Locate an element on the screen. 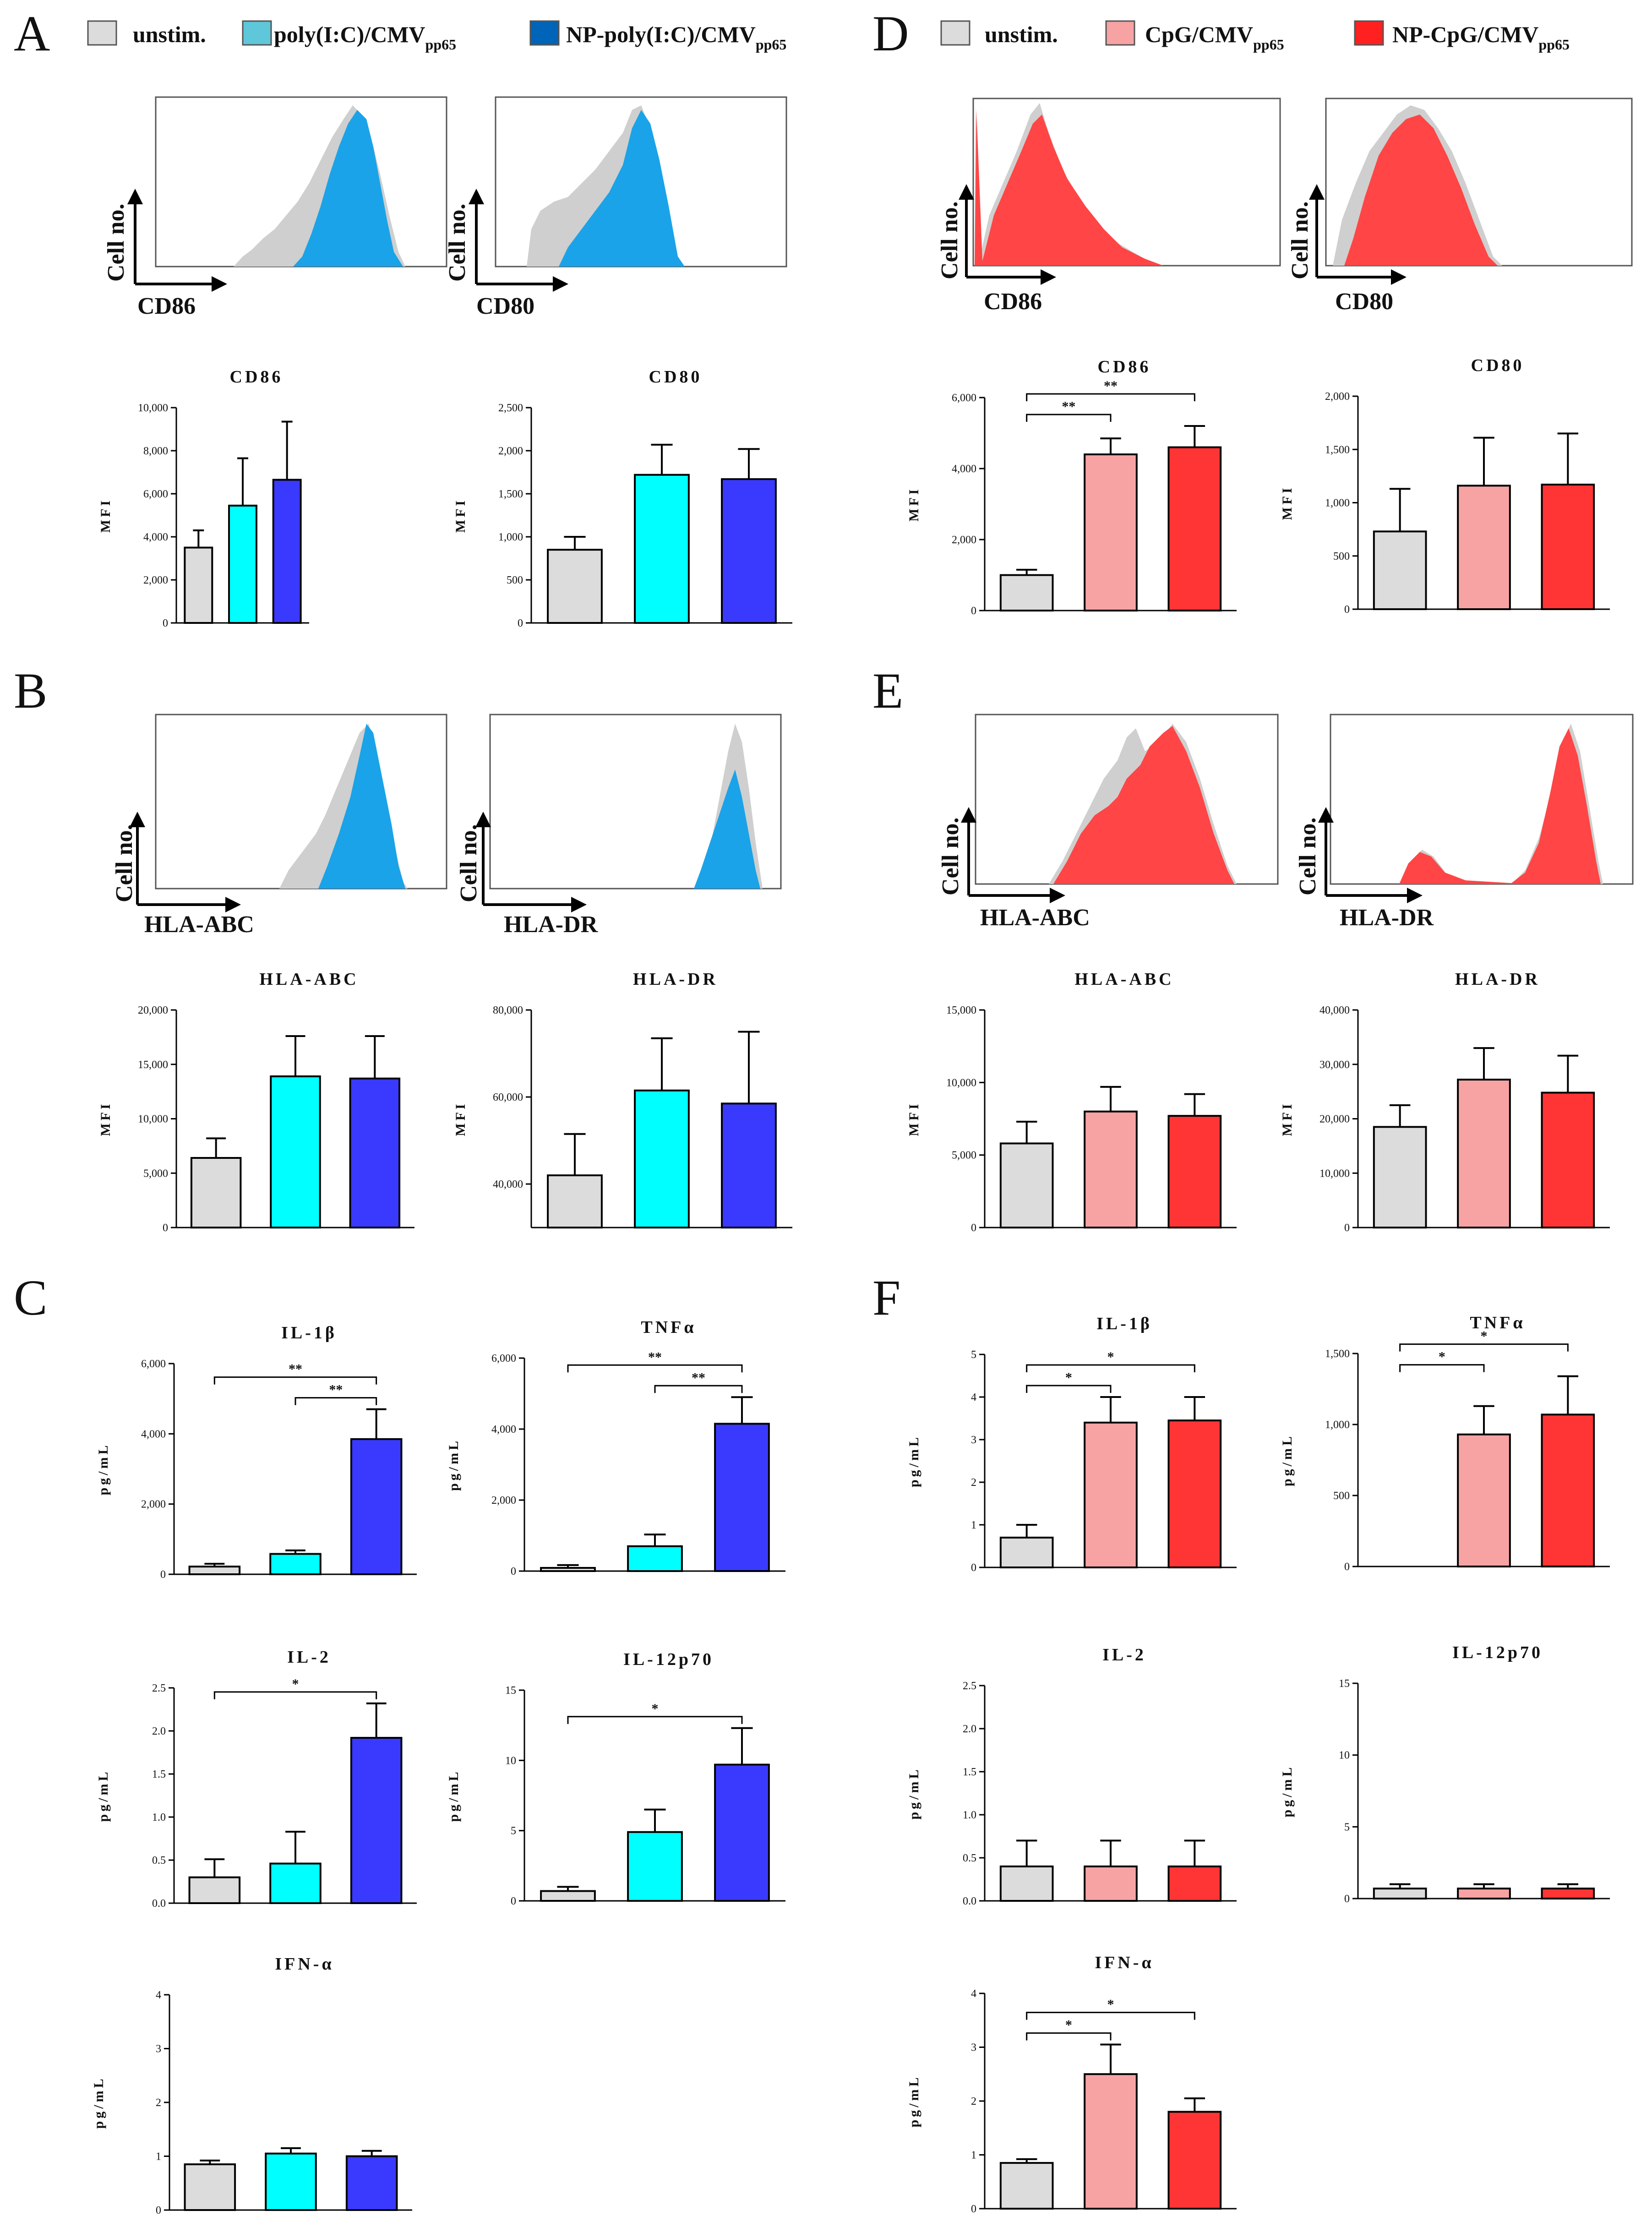 Image resolution: width=1652 pixels, height=2216 pixels. bar-chart-B-hla-abc: HLA-ABC MFI 0 5,000 10,000 15,000 20,000 is located at coordinates (256, 1102).